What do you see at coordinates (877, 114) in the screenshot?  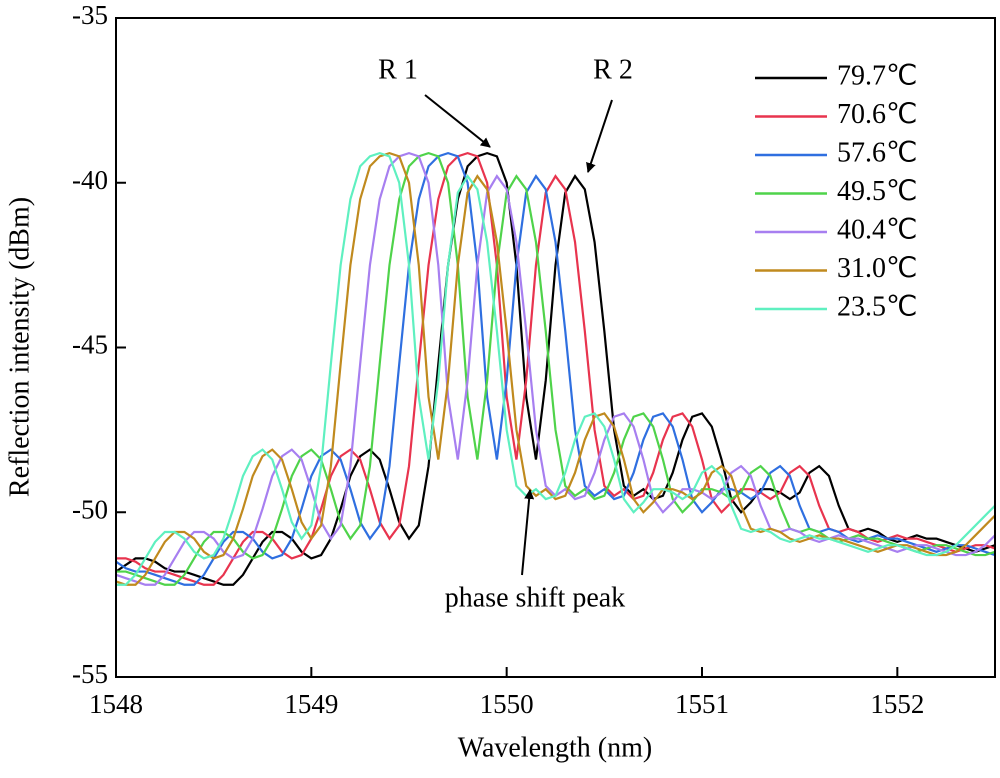 I see `legend-label: 70.6℃` at bounding box center [877, 114].